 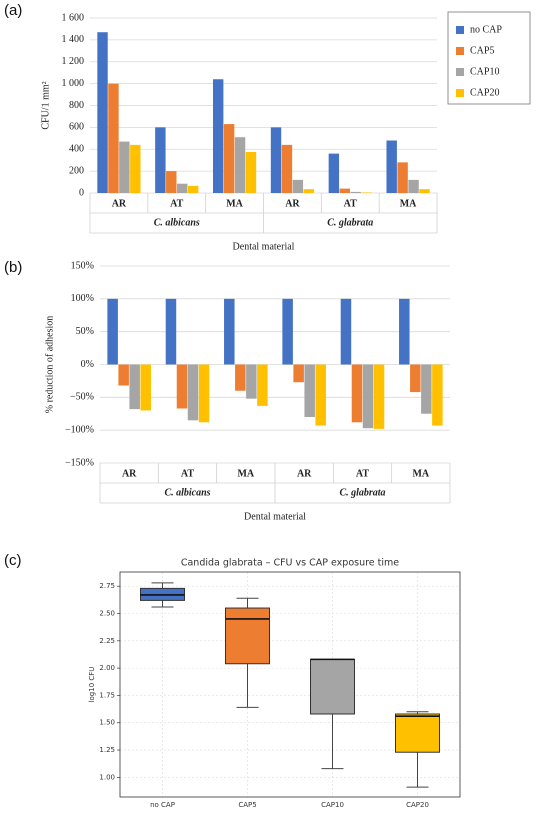 I want to click on y-tick-label: 100%, so click(x=82, y=298).